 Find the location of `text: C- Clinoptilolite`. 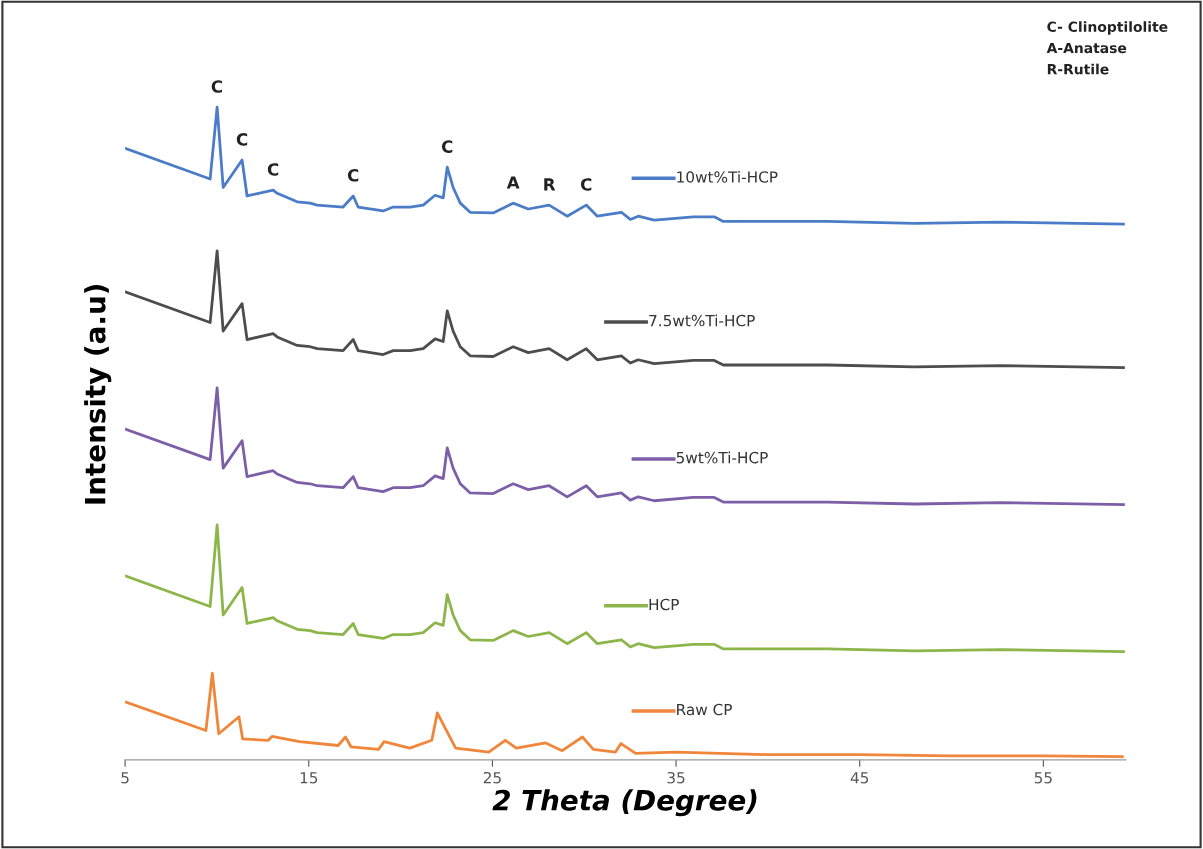

text: C- Clinoptilolite is located at coordinates (1107, 28).